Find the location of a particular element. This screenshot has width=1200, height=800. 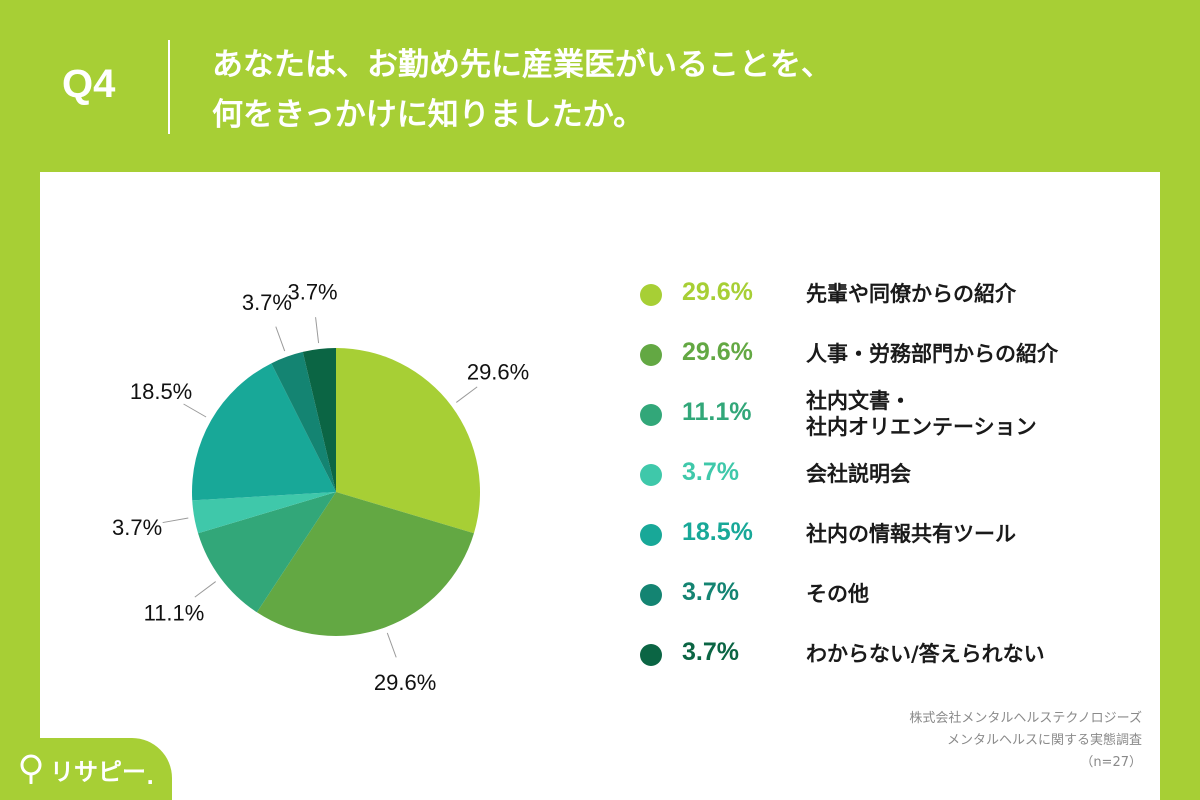

source-company: 株式会社メンタルヘルステクノロジーズ is located at coordinates (1025, 718).